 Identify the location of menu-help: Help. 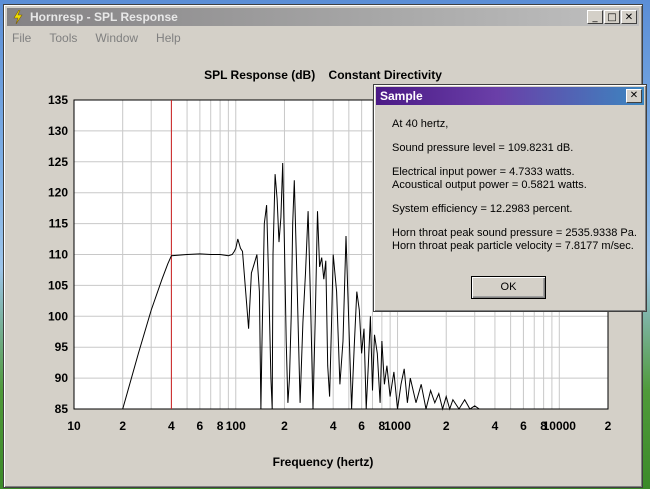
(168, 38).